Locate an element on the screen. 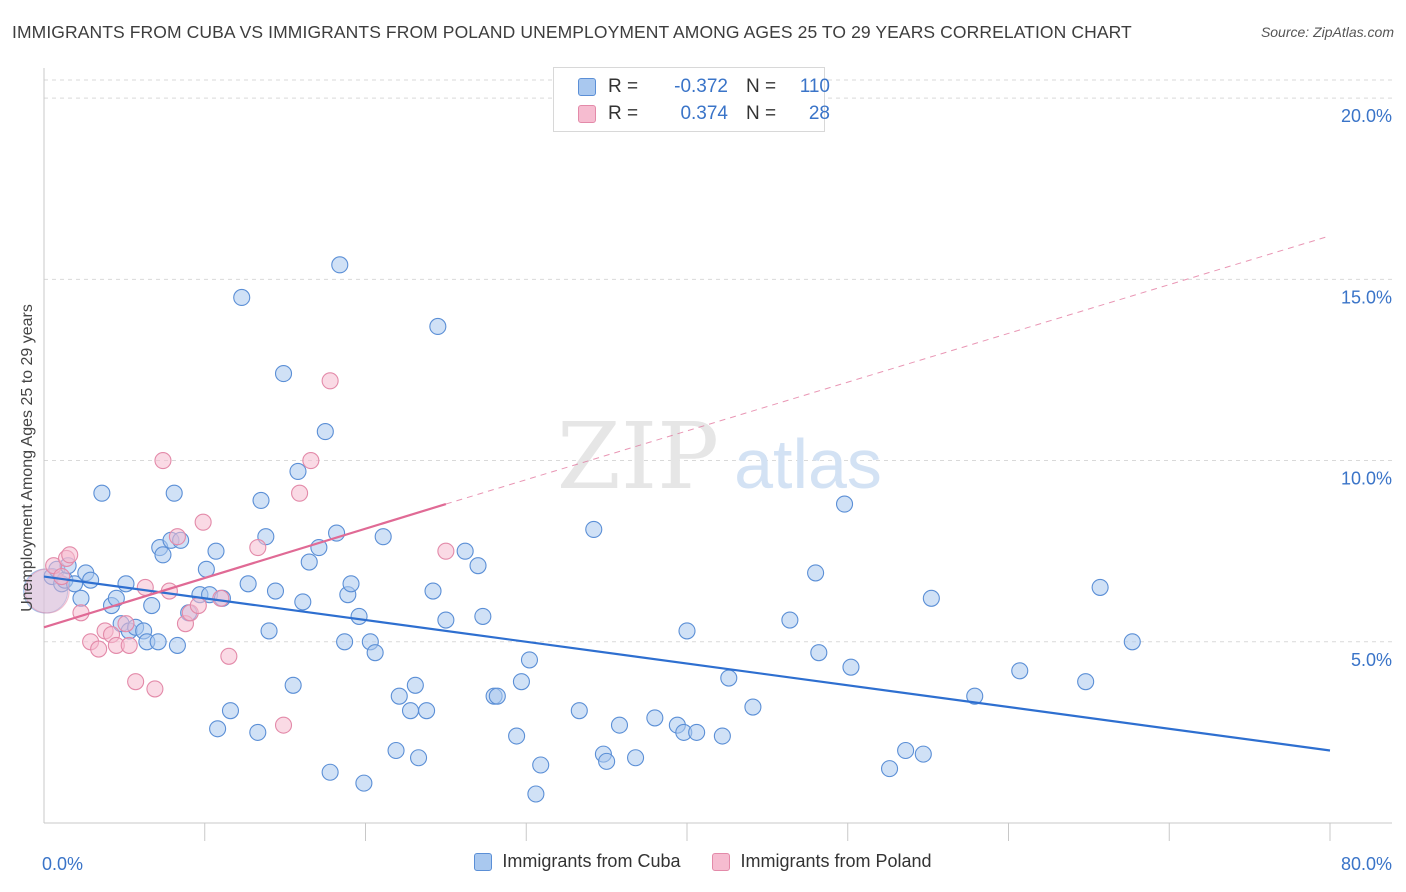 Image resolution: width=1406 pixels, height=892 pixels. legend-item-cuba: Immigrants from Cuba is located at coordinates (577, 861).